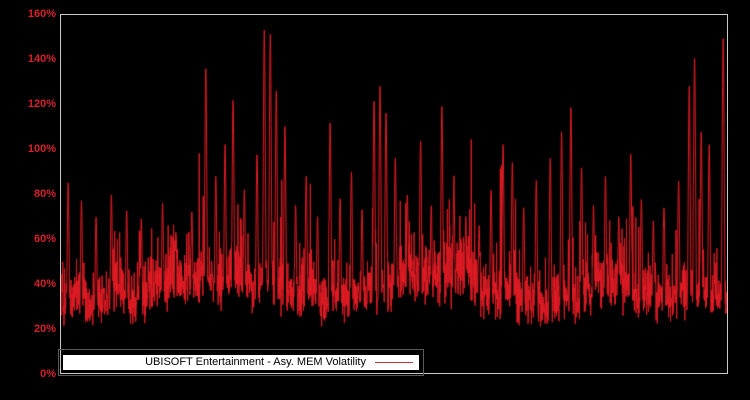 This screenshot has width=750, height=400. What do you see at coordinates (44, 329) in the screenshot?
I see `y-tick-label: 20%` at bounding box center [44, 329].